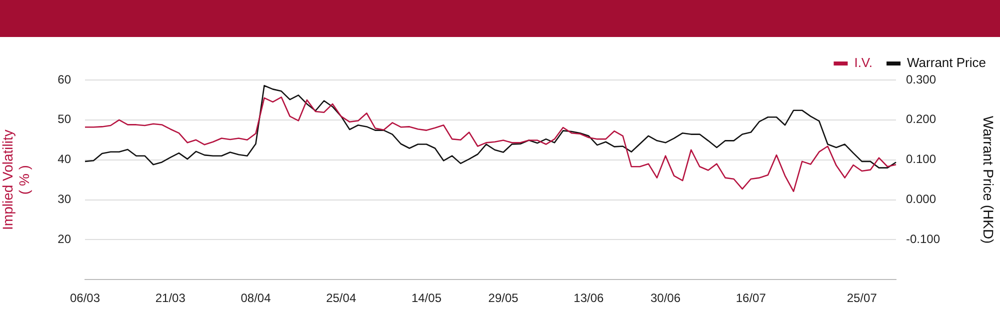 The image size is (1000, 324). Describe the element at coordinates (862, 298) in the screenshot. I see `x-tick-label: 25/07` at that location.